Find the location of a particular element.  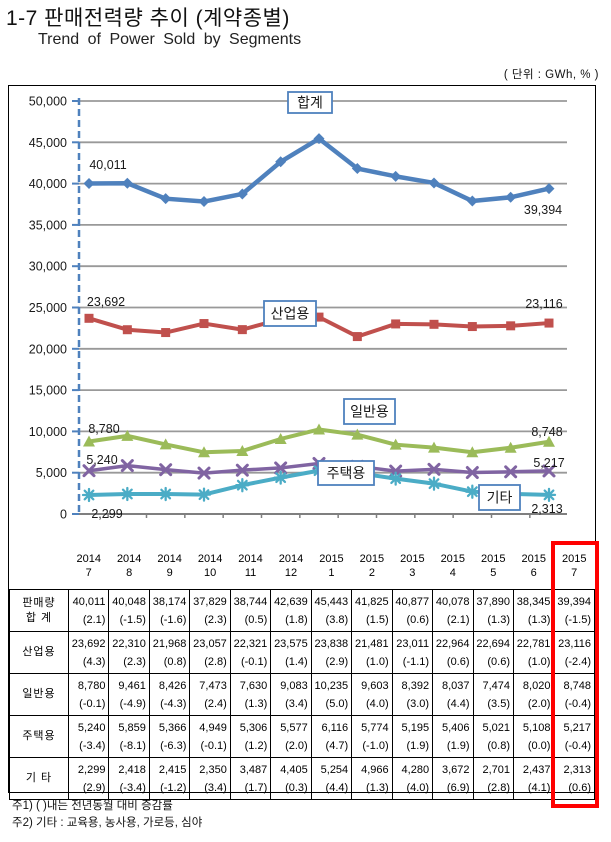

data-label-industrial-first: 23,692 is located at coordinates (106, 302).